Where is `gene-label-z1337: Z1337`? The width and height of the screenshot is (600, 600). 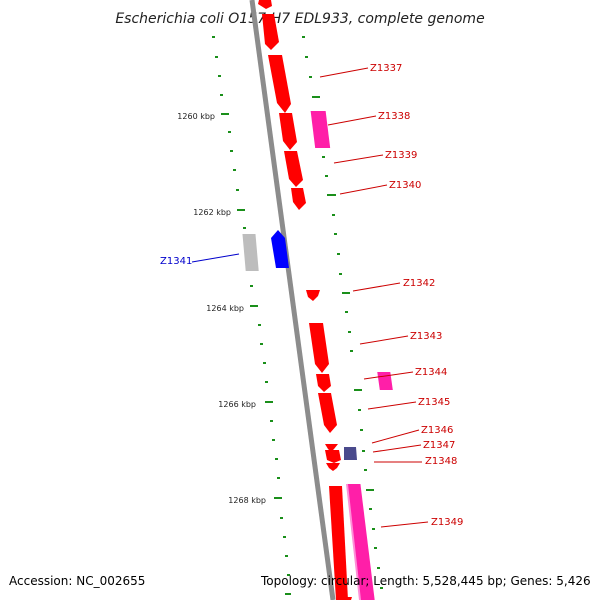 gene-label-z1337: Z1337 is located at coordinates (386, 68).